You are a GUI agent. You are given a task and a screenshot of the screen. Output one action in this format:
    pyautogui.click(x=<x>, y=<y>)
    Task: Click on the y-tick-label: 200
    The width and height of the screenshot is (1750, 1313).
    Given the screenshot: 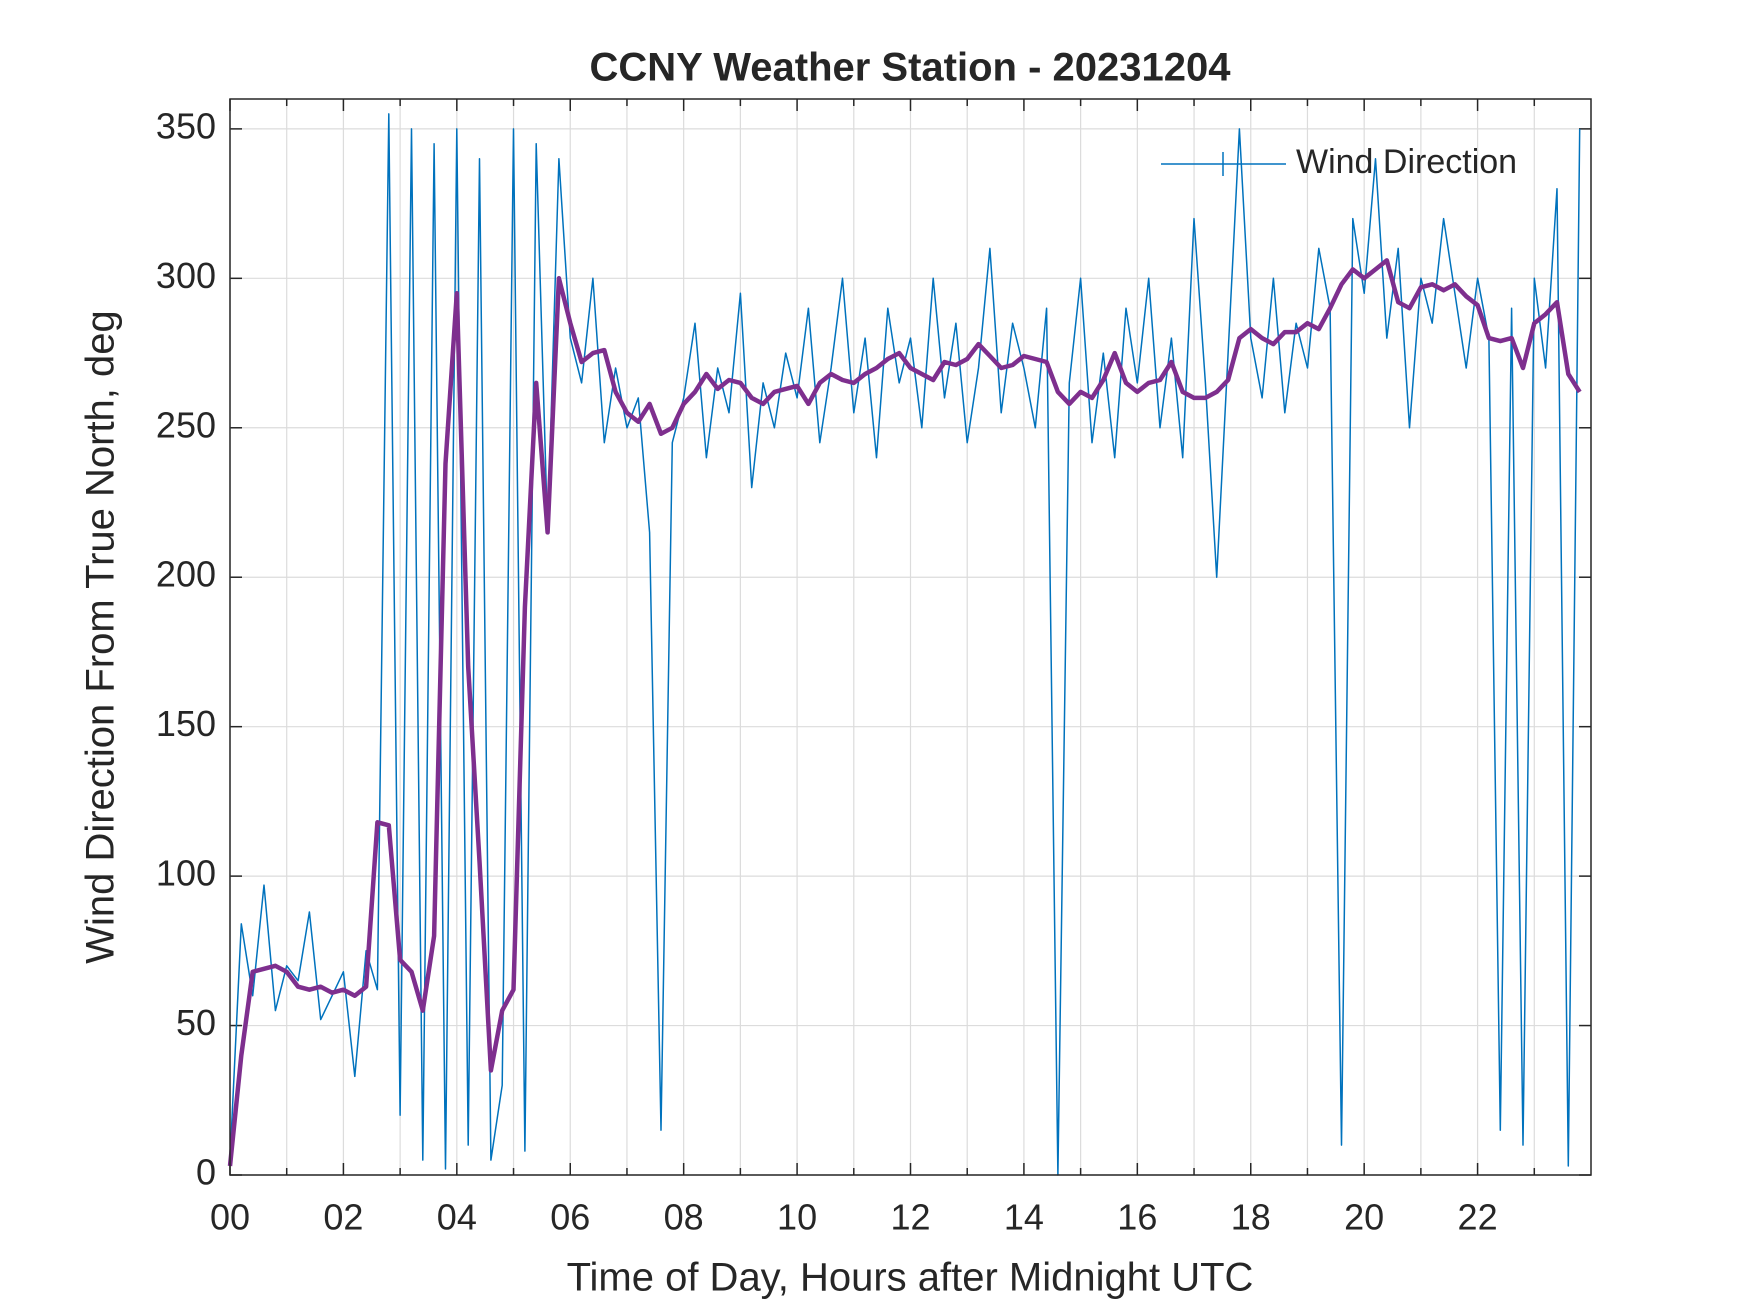 What is the action you would take?
    pyautogui.click(x=186, y=574)
    